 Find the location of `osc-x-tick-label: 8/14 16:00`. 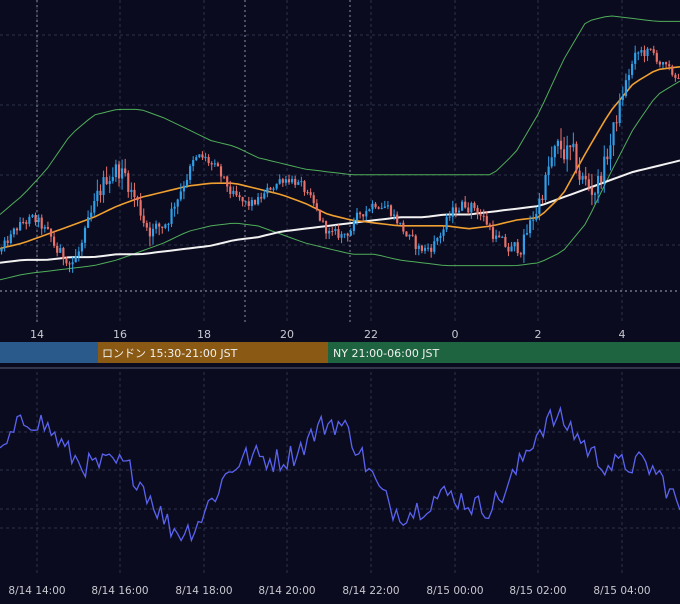

osc-x-tick-label: 8/14 16:00 is located at coordinates (119, 591).